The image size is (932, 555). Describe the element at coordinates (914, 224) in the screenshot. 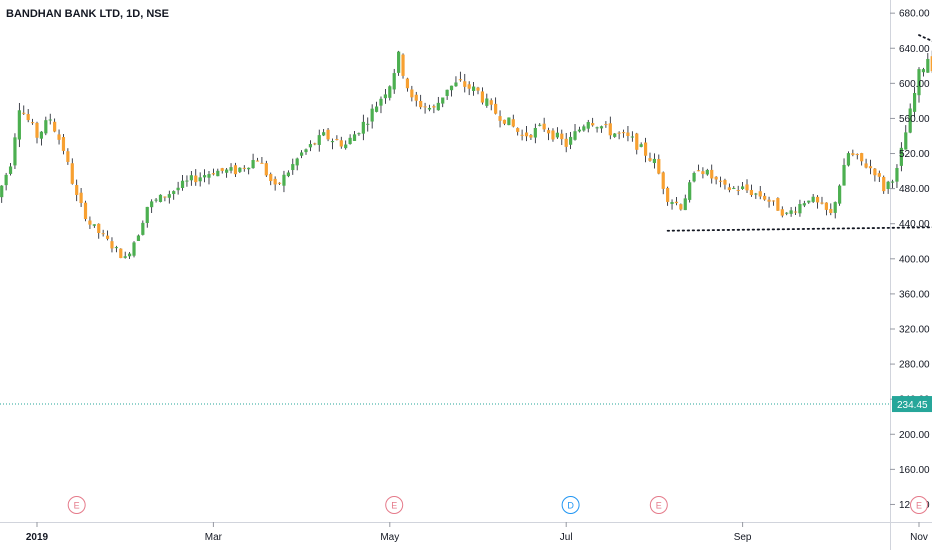

I see `y-tick-label: 440.00` at that location.